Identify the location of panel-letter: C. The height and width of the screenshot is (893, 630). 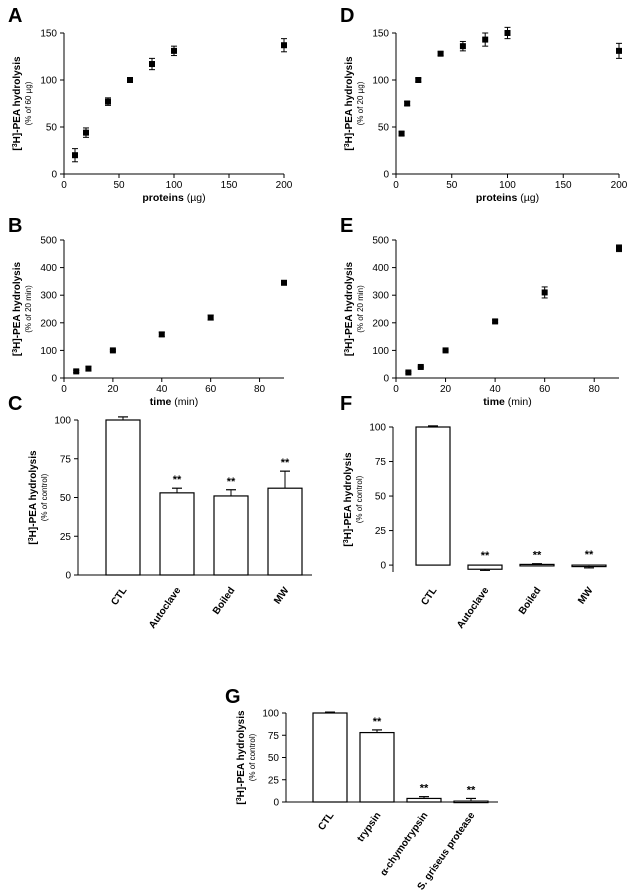
(15, 404).